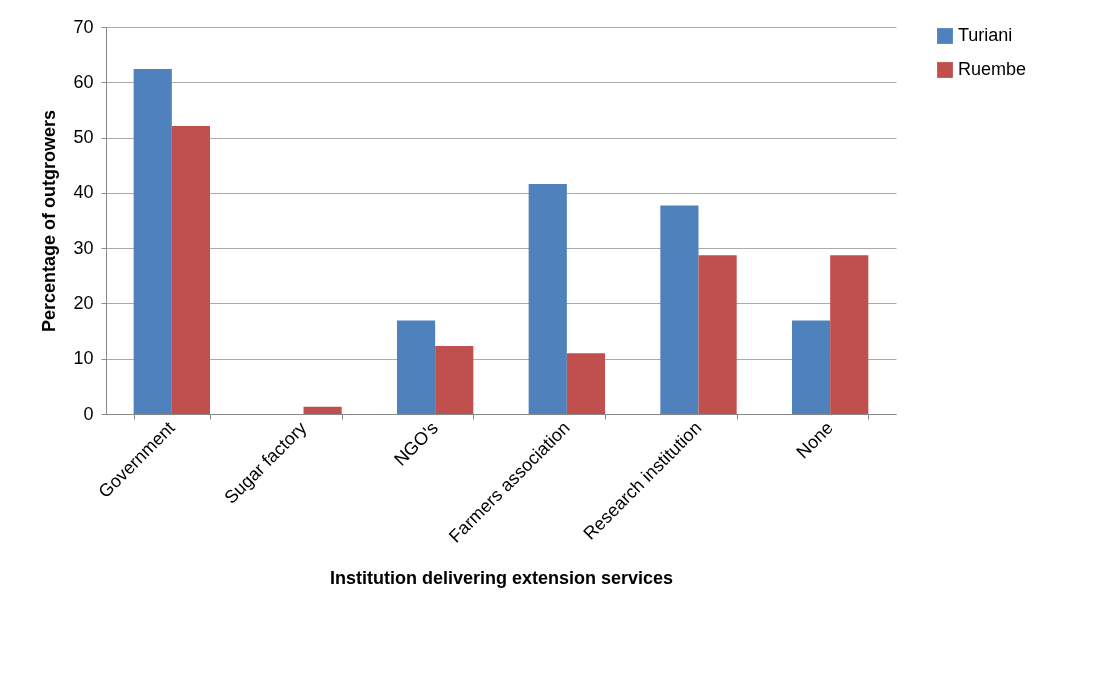 The height and width of the screenshot is (686, 1117). Describe the element at coordinates (985, 35) in the screenshot. I see `legend-label: Turiani` at that location.